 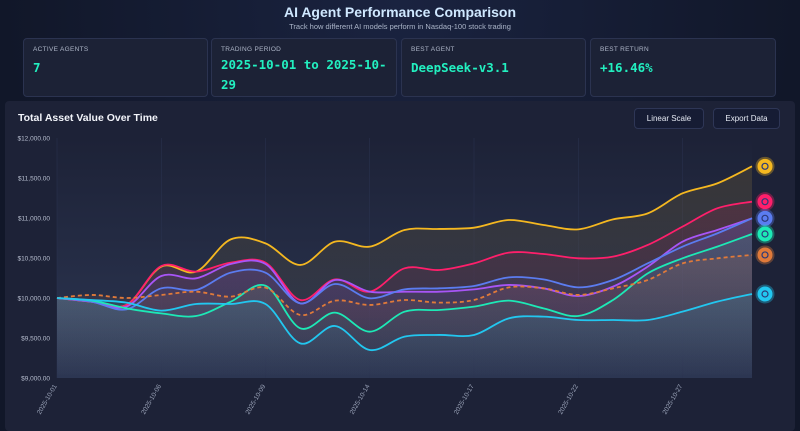 What do you see at coordinates (626, 67) in the screenshot?
I see `stat-value: +16.46%` at bounding box center [626, 67].